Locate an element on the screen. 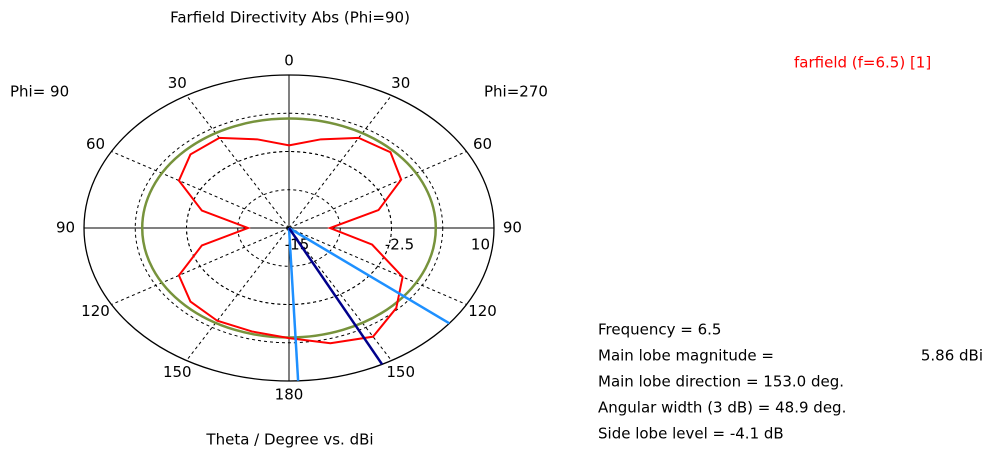 The width and height of the screenshot is (990, 453). angle-label: 180 is located at coordinates (289, 394).